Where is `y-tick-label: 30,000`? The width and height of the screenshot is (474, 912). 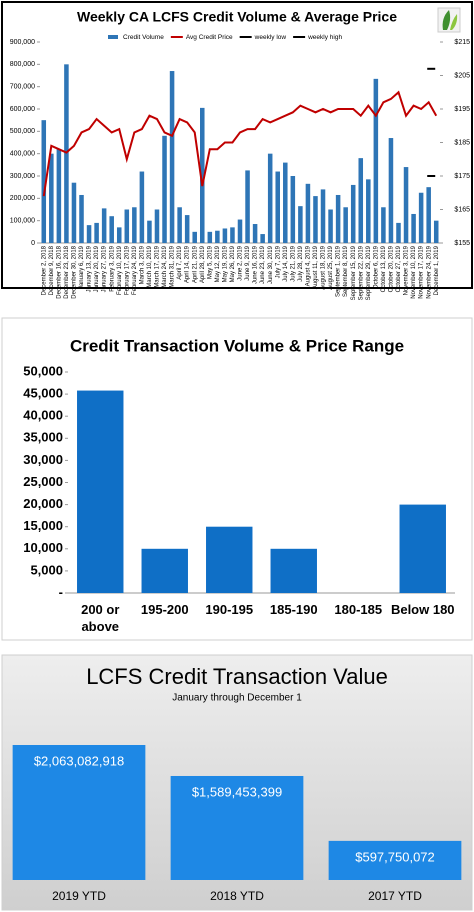
y-tick-label: 30,000 is located at coordinates (43, 459).